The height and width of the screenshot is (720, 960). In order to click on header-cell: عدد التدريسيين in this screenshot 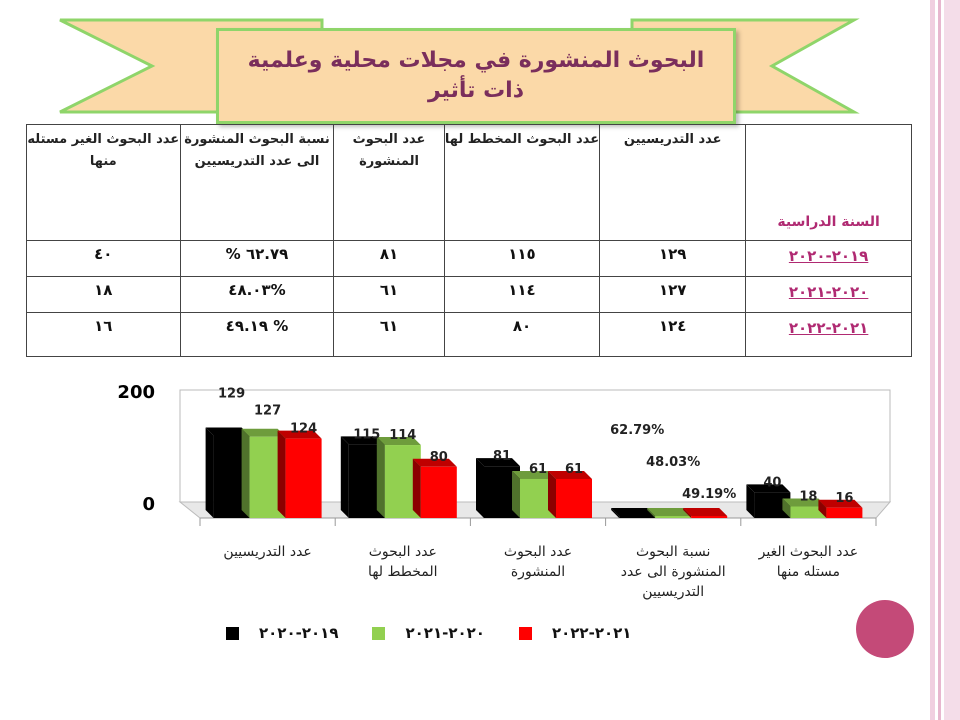, I will do `click(673, 182)`.